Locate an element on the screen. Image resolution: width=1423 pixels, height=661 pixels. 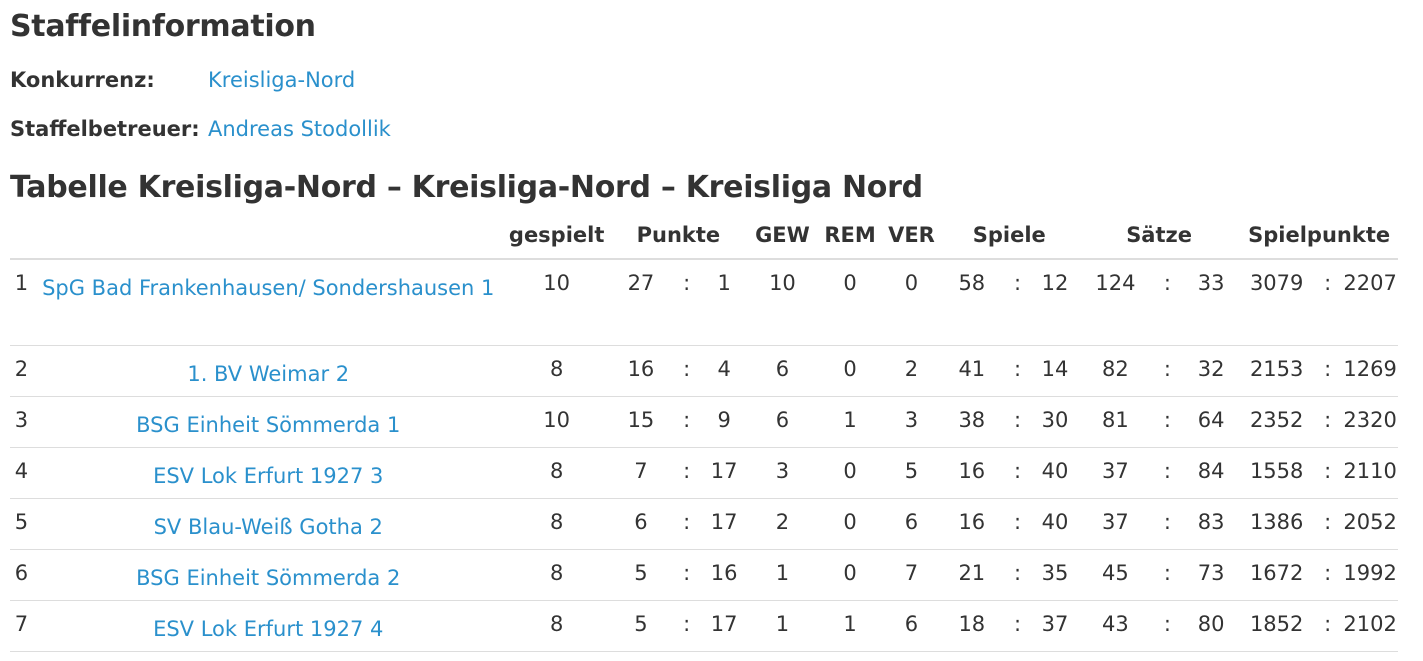
cell-spielpunkte-plus: 1558 is located at coordinates (1277, 473).